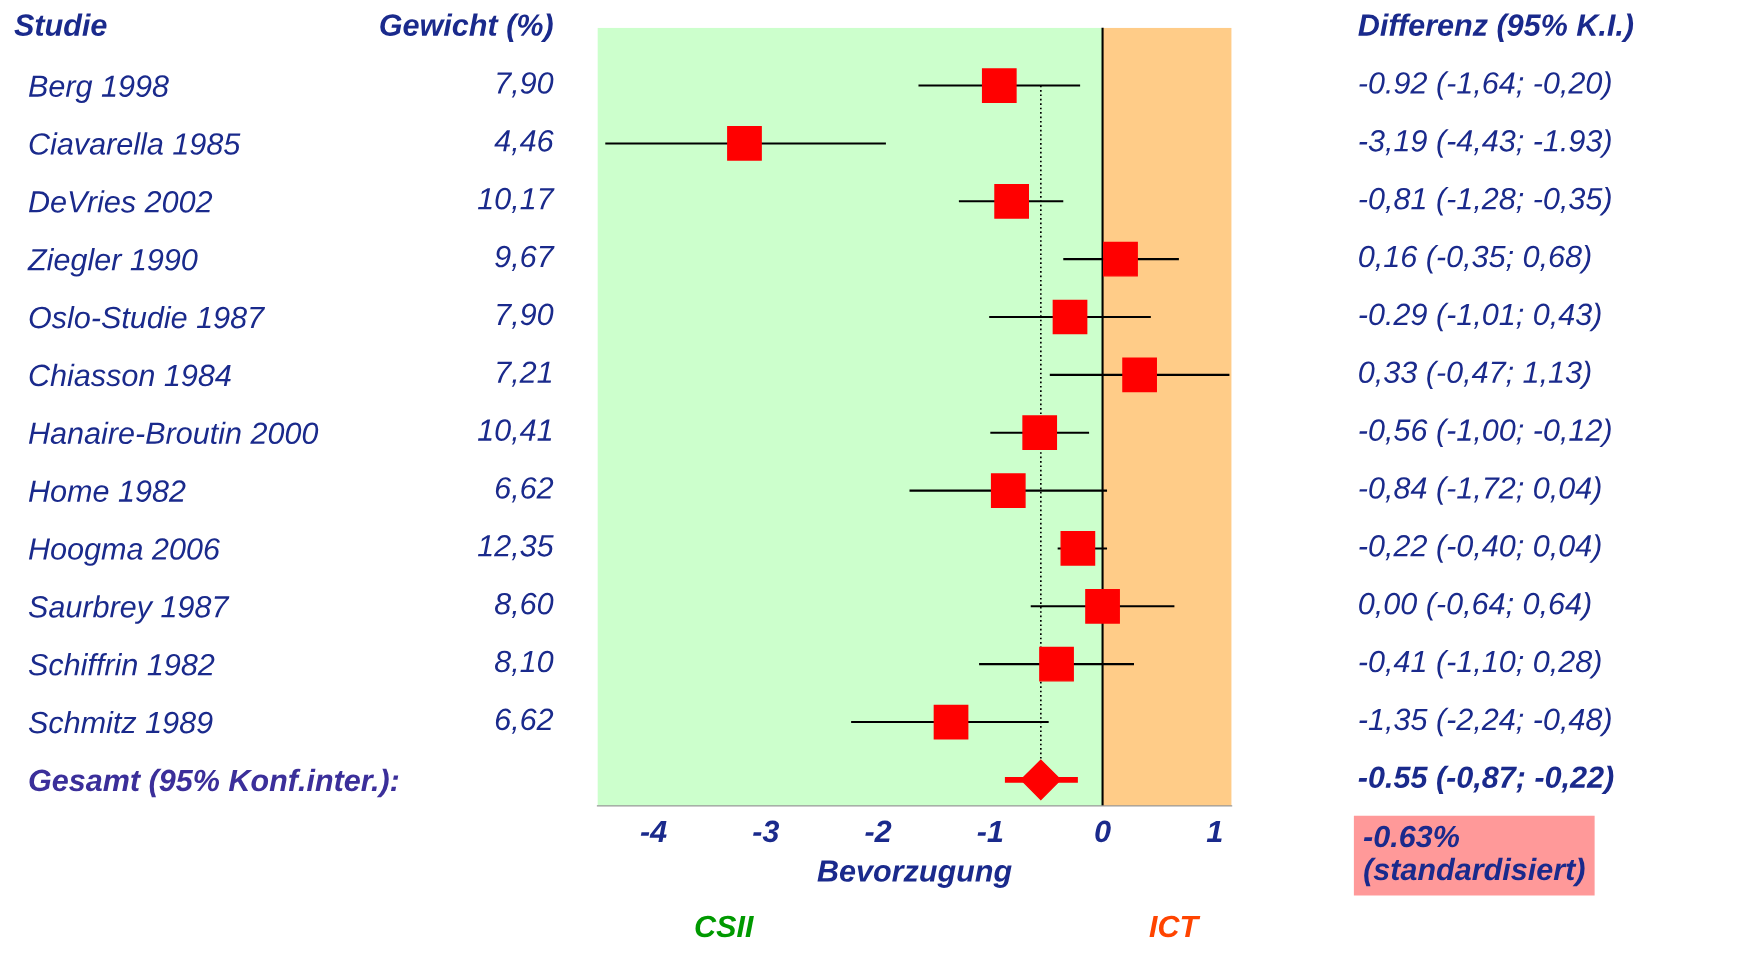 The height and width of the screenshot is (956, 1752). What do you see at coordinates (120, 201) in the screenshot?
I see `y-tick-label: DeVries 2002` at bounding box center [120, 201].